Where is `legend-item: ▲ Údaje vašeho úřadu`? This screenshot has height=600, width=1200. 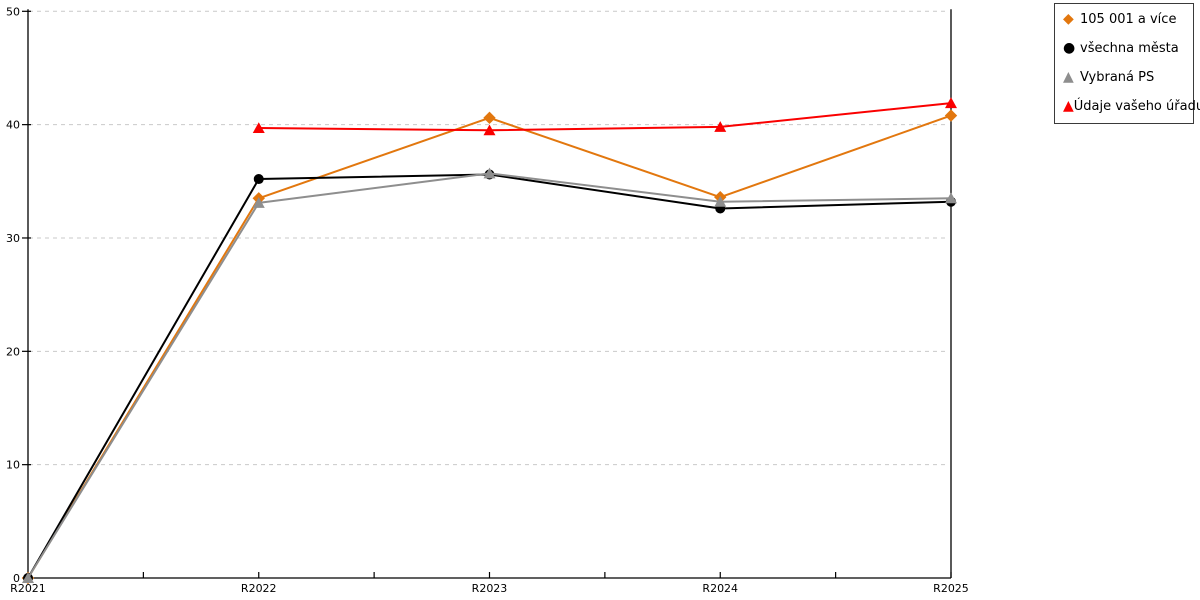 legend-item: ▲ Údaje vašeho úřadu is located at coordinates (1131, 106).